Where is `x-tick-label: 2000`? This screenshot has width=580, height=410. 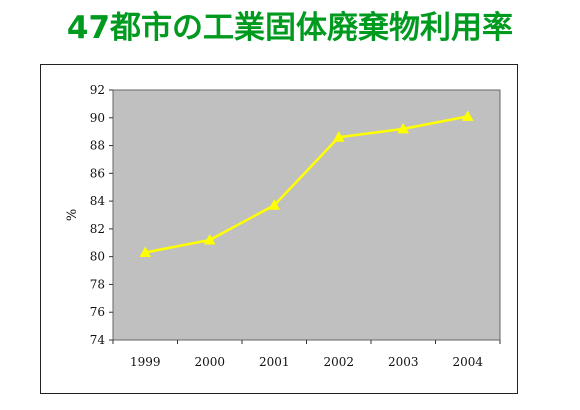
x-tick-label: 2000 is located at coordinates (209, 362).